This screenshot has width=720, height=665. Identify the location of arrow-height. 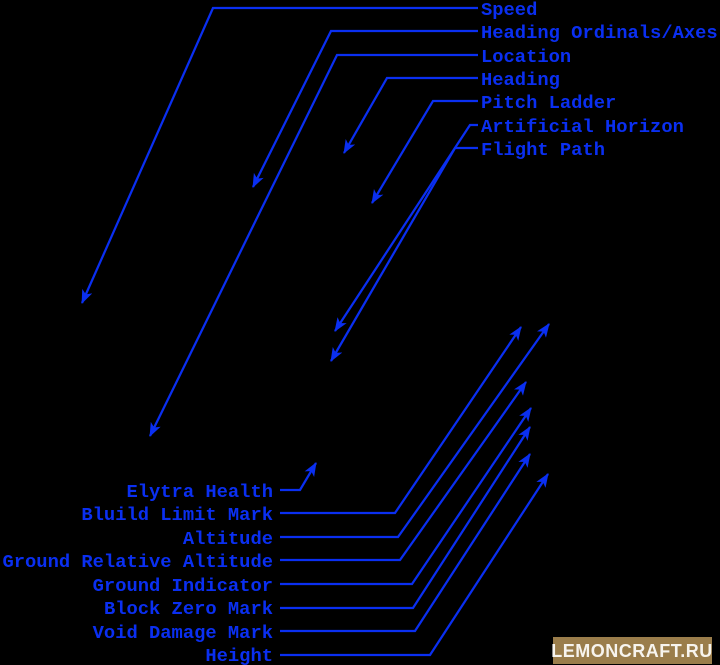
(414, 565).